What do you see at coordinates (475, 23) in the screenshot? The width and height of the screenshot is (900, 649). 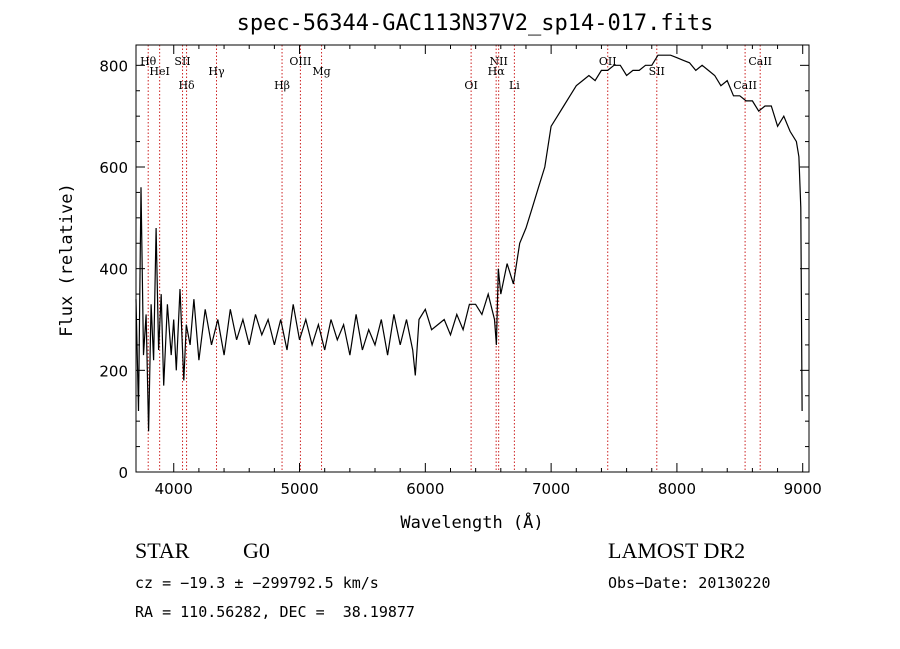 I see `chart-title: spec-56344-GAC113N37V2_sp14-017.fits` at bounding box center [475, 23].